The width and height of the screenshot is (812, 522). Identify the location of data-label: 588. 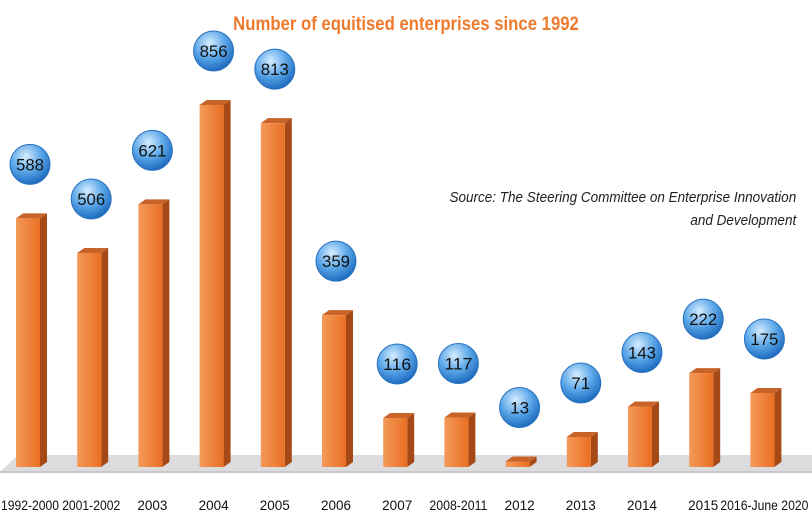
(30, 164).